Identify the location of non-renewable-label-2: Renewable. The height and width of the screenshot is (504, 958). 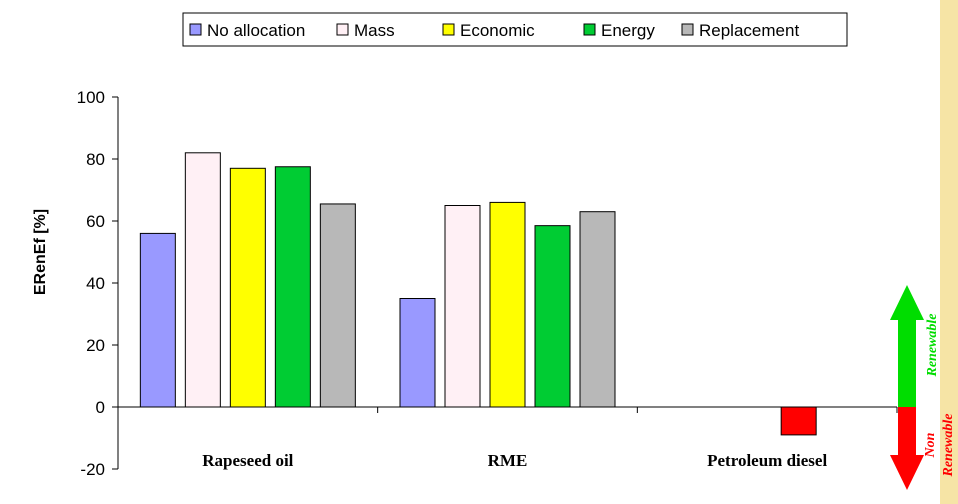
(948, 446).